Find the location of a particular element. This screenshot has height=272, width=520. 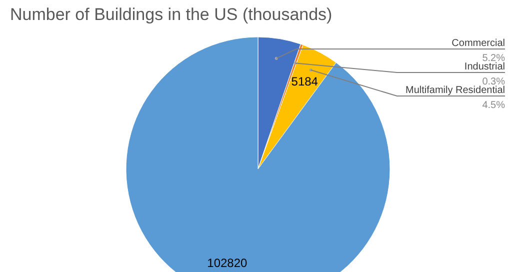

chart-title: Number of Buildings in the US (thousands) is located at coordinates (171, 15).